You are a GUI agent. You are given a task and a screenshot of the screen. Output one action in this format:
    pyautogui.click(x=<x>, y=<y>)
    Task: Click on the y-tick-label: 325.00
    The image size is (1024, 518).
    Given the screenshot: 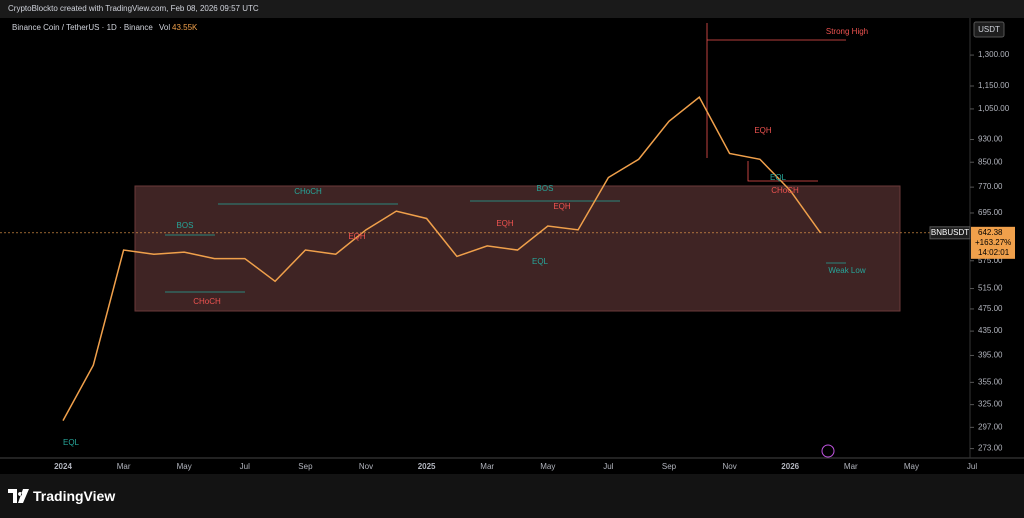 What is the action you would take?
    pyautogui.click(x=990, y=404)
    